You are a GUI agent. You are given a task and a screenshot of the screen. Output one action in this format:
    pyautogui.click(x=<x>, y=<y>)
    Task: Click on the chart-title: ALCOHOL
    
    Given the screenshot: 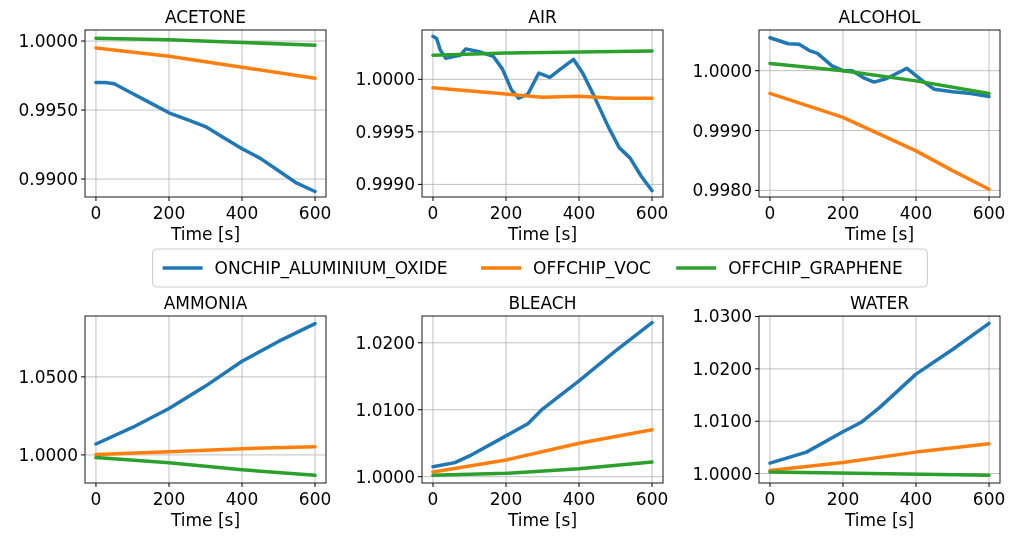 What is the action you would take?
    pyautogui.click(x=880, y=17)
    